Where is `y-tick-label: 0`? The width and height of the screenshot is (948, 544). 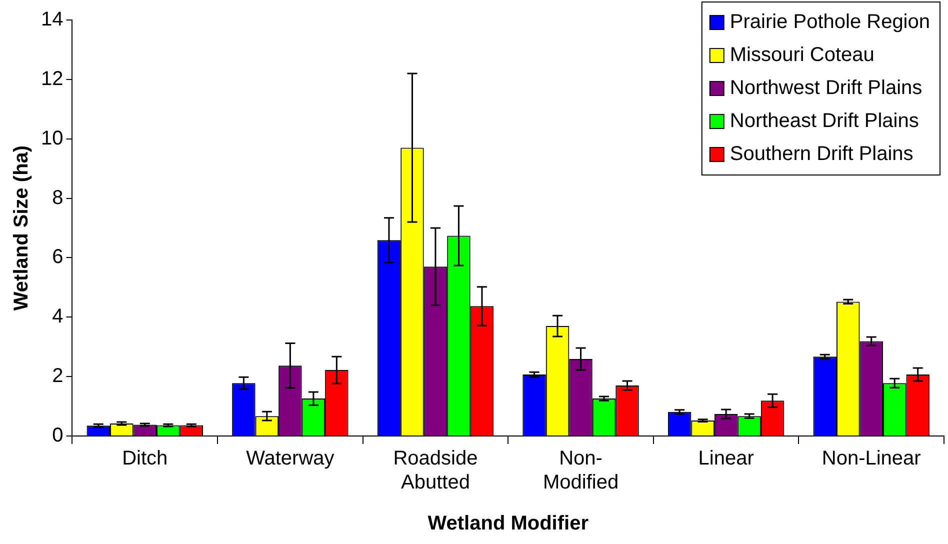
y-tick-label: 0 is located at coordinates (58, 435).